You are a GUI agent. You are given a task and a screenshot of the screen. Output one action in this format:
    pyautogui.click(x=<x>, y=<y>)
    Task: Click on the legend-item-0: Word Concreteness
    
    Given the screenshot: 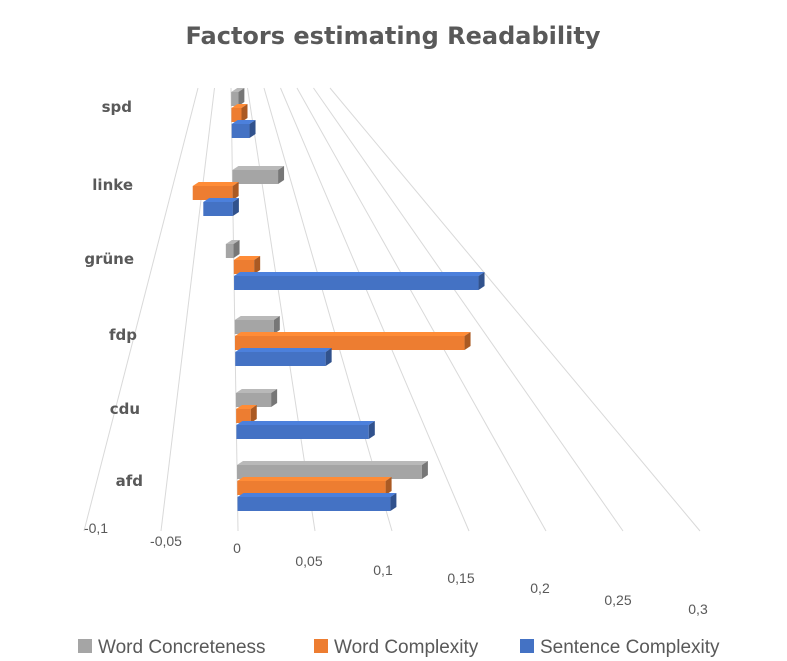 What is the action you would take?
    pyautogui.click(x=172, y=647)
    